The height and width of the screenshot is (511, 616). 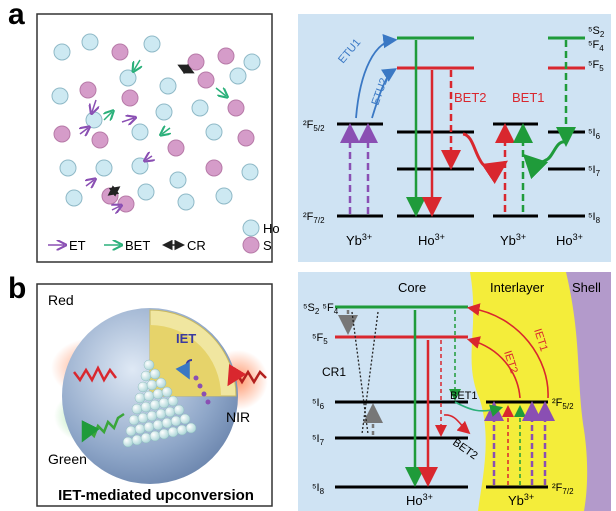 I want to click on interlayer-wedge, so click(x=185, y=360).